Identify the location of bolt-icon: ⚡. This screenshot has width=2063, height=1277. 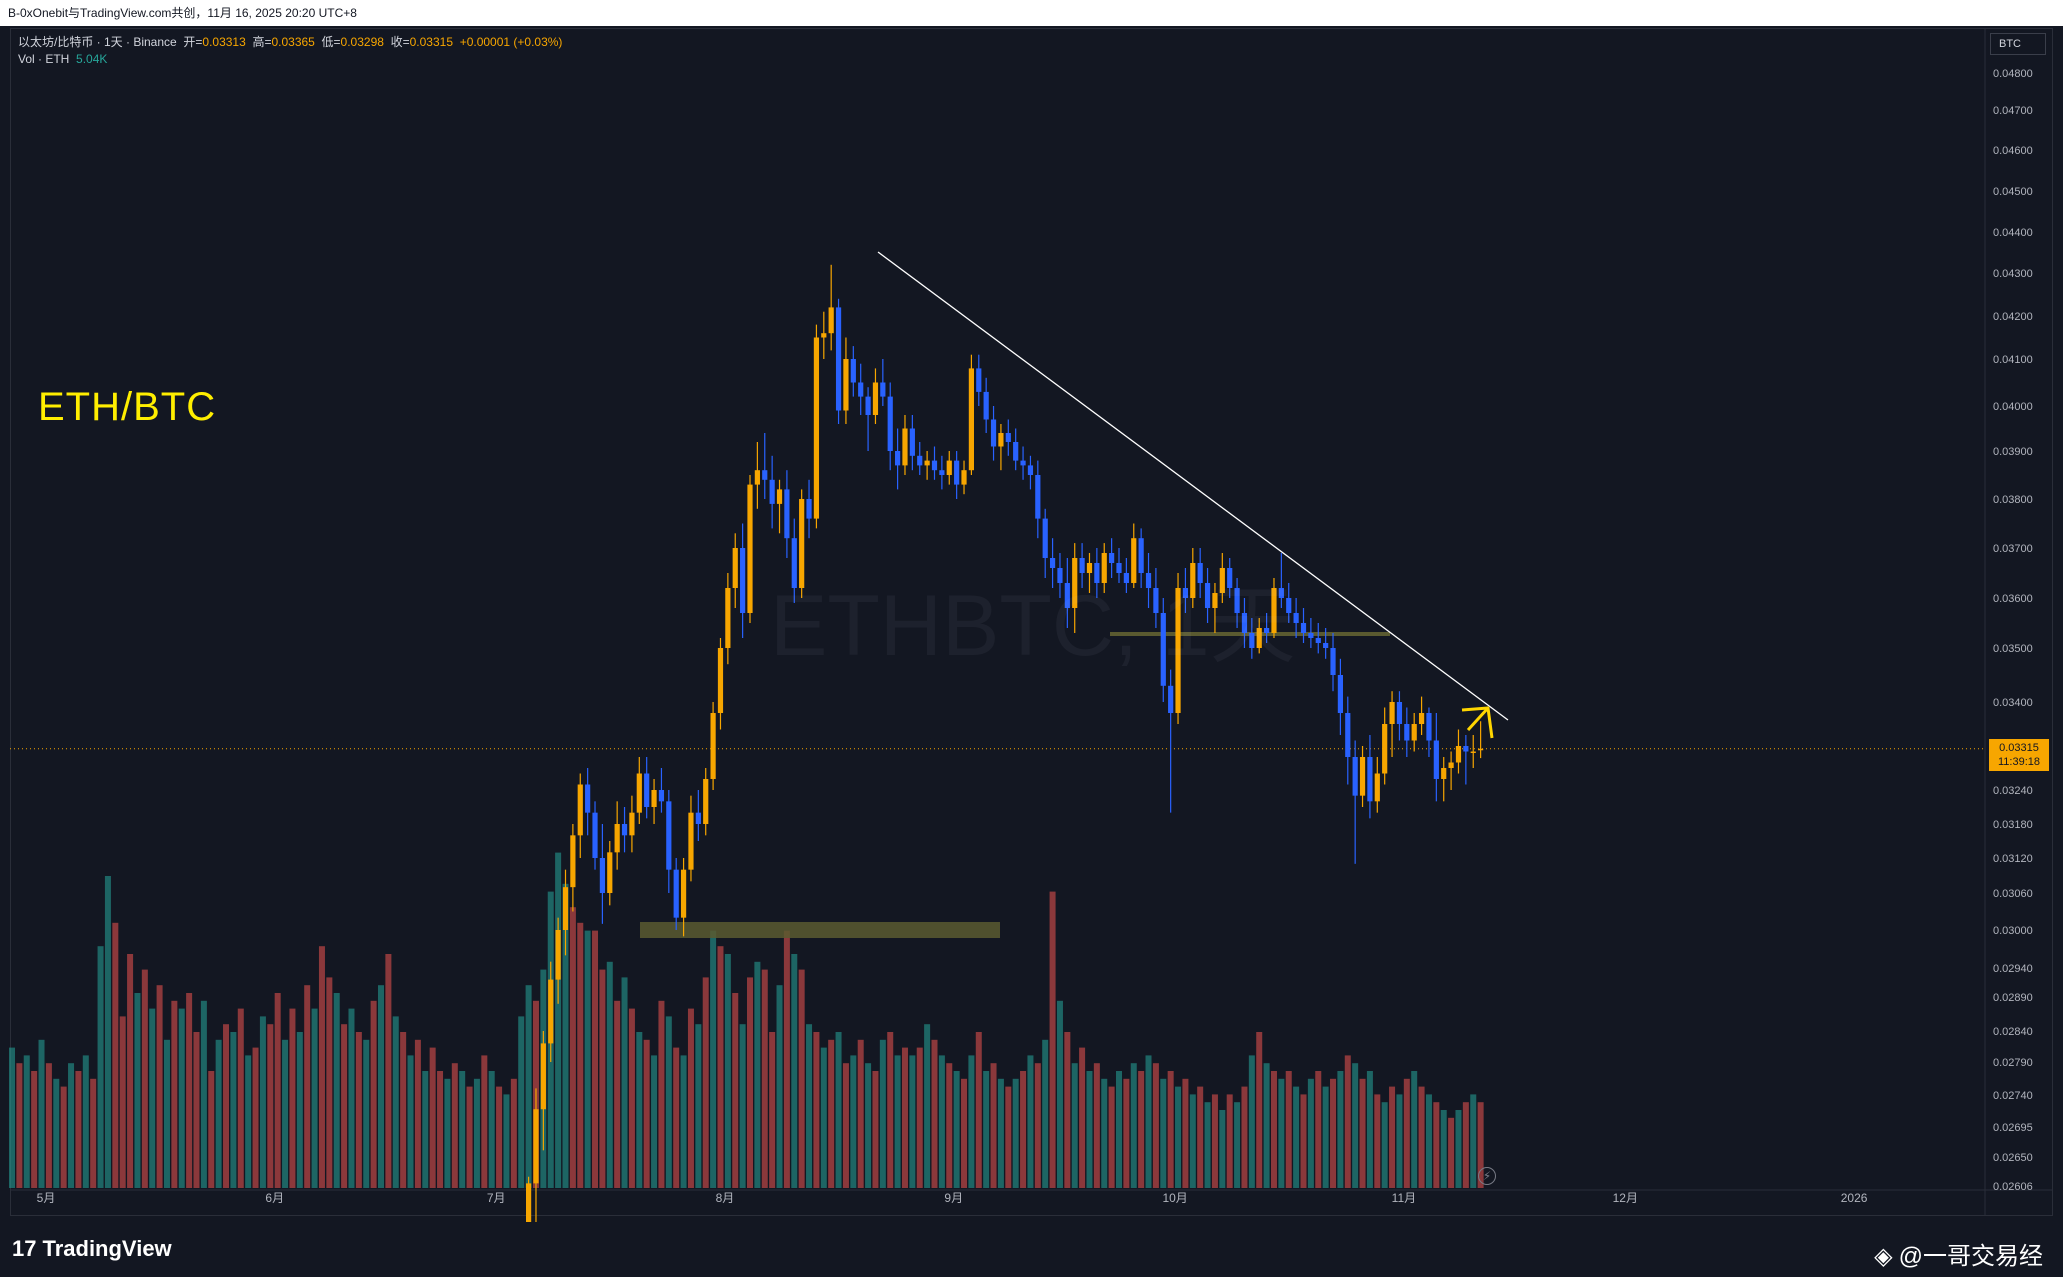
(1487, 1176).